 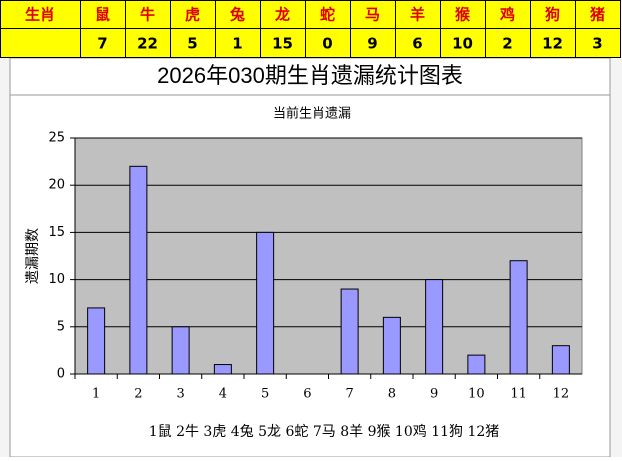 I want to click on table-header: 龙, so click(x=282, y=15).